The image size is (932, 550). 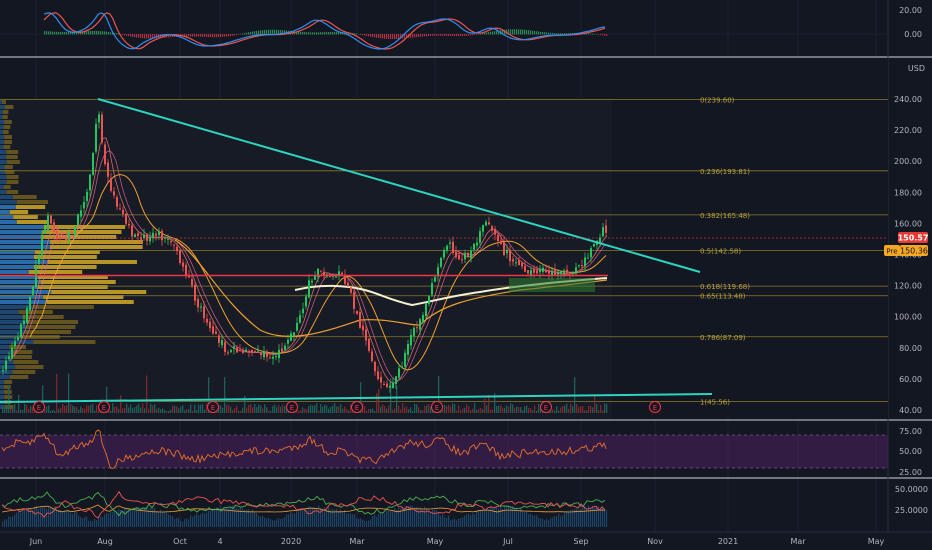 What do you see at coordinates (913, 237) in the screenshot?
I see `last-price-badge` at bounding box center [913, 237].